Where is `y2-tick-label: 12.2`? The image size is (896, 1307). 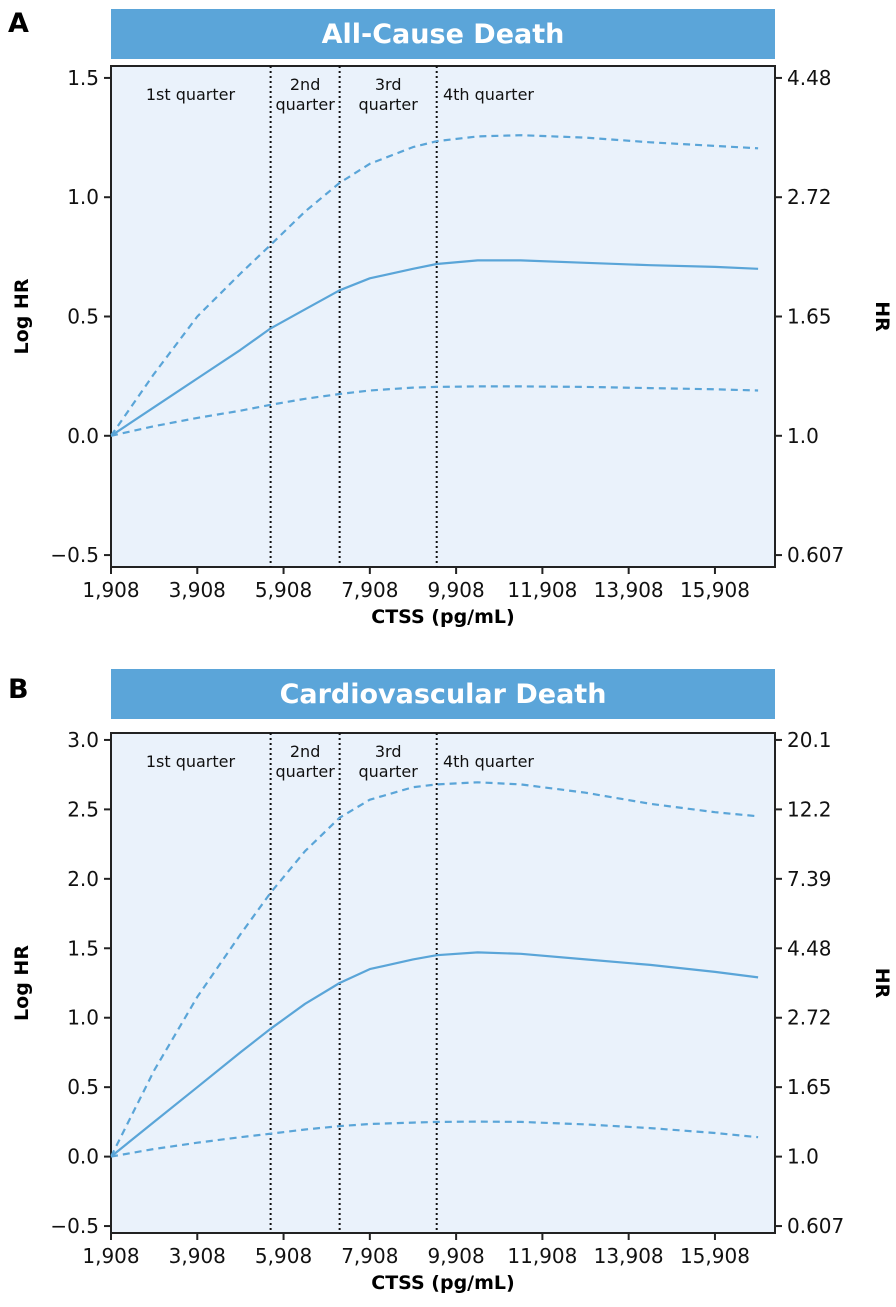 y2-tick-label: 12.2 is located at coordinates (809, 809).